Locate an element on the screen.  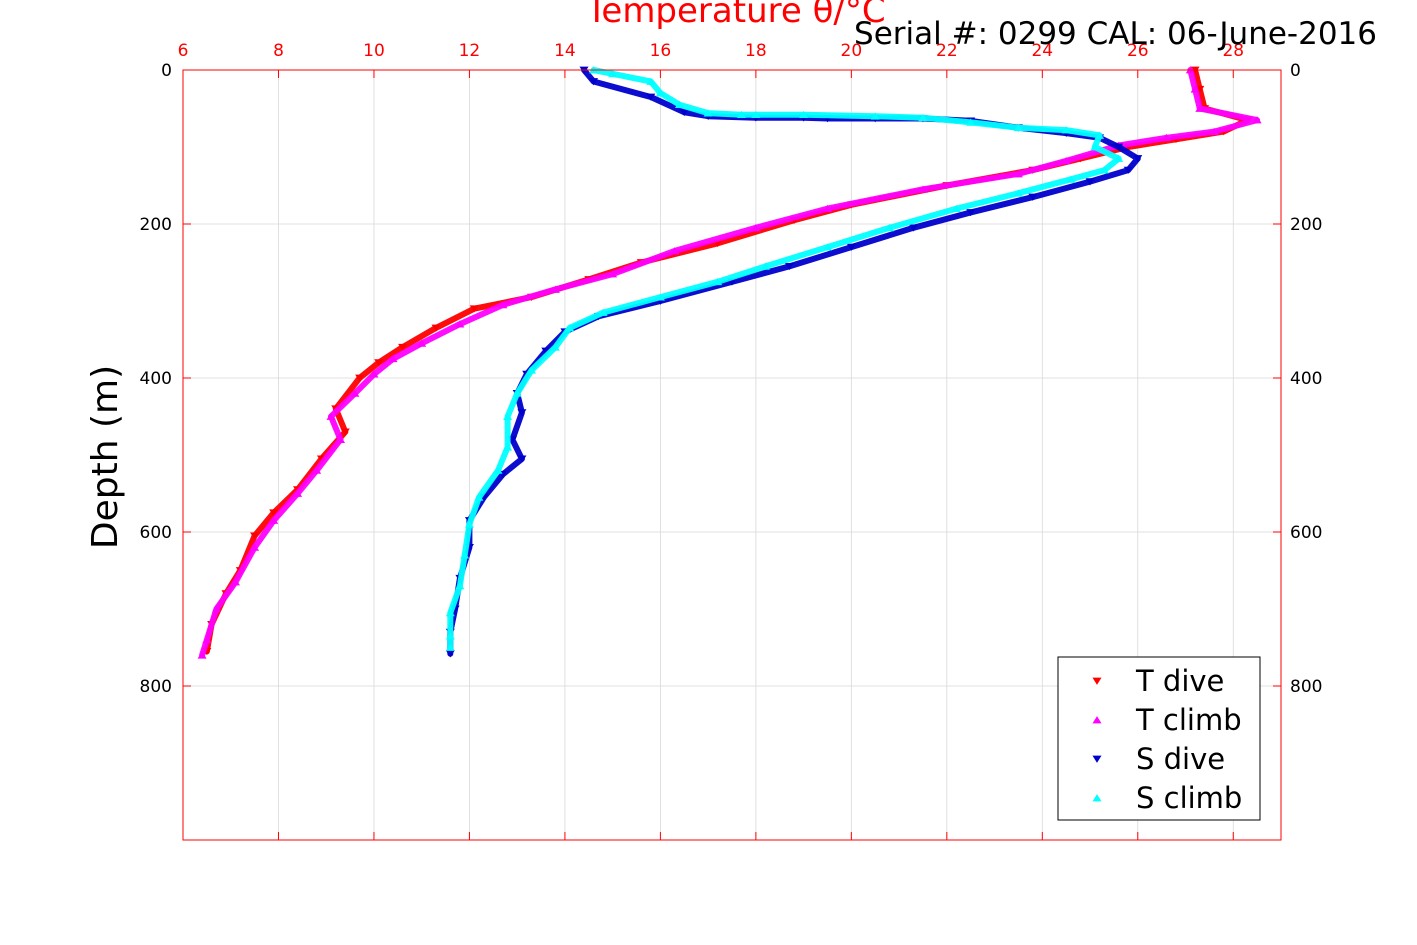
y-tick-label-left: 200 is located at coordinates (156, 225).